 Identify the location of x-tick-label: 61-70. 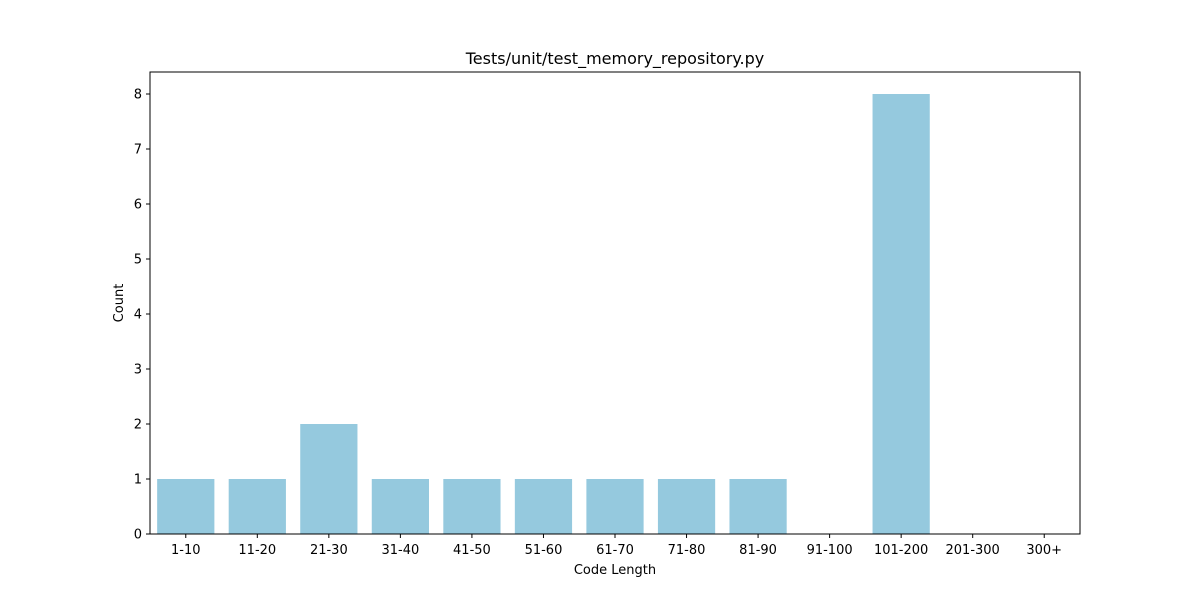
(615, 550).